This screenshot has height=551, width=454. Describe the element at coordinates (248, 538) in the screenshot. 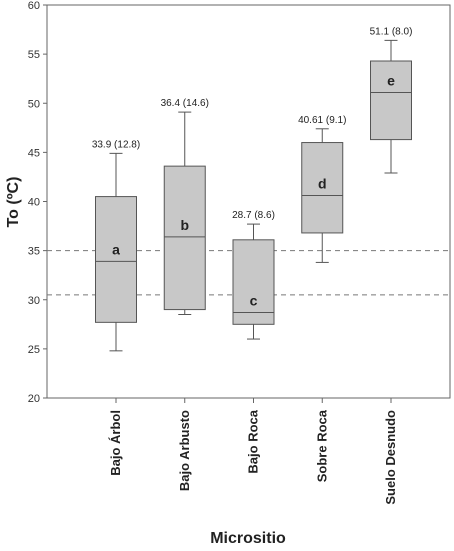

I see `x-axis-title: Micrositio` at that location.